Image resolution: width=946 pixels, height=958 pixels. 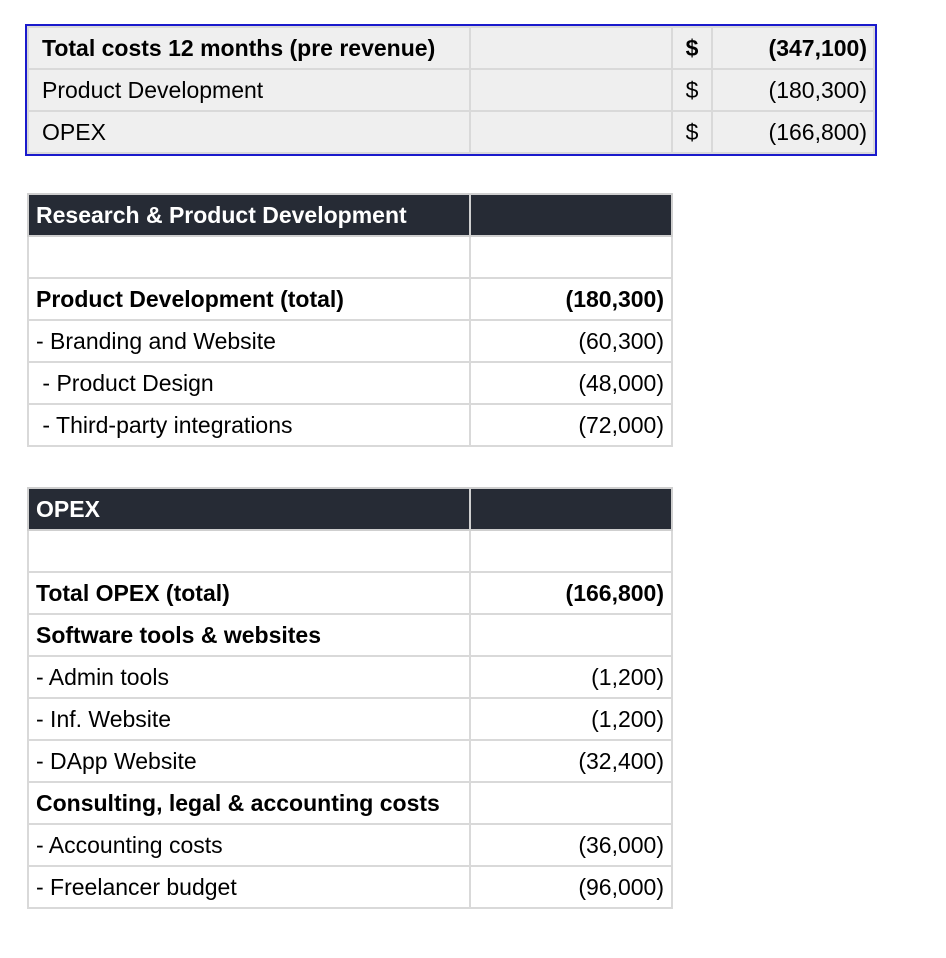 I want to click on row-label: Total OPEX (total), so click(x=249, y=593).